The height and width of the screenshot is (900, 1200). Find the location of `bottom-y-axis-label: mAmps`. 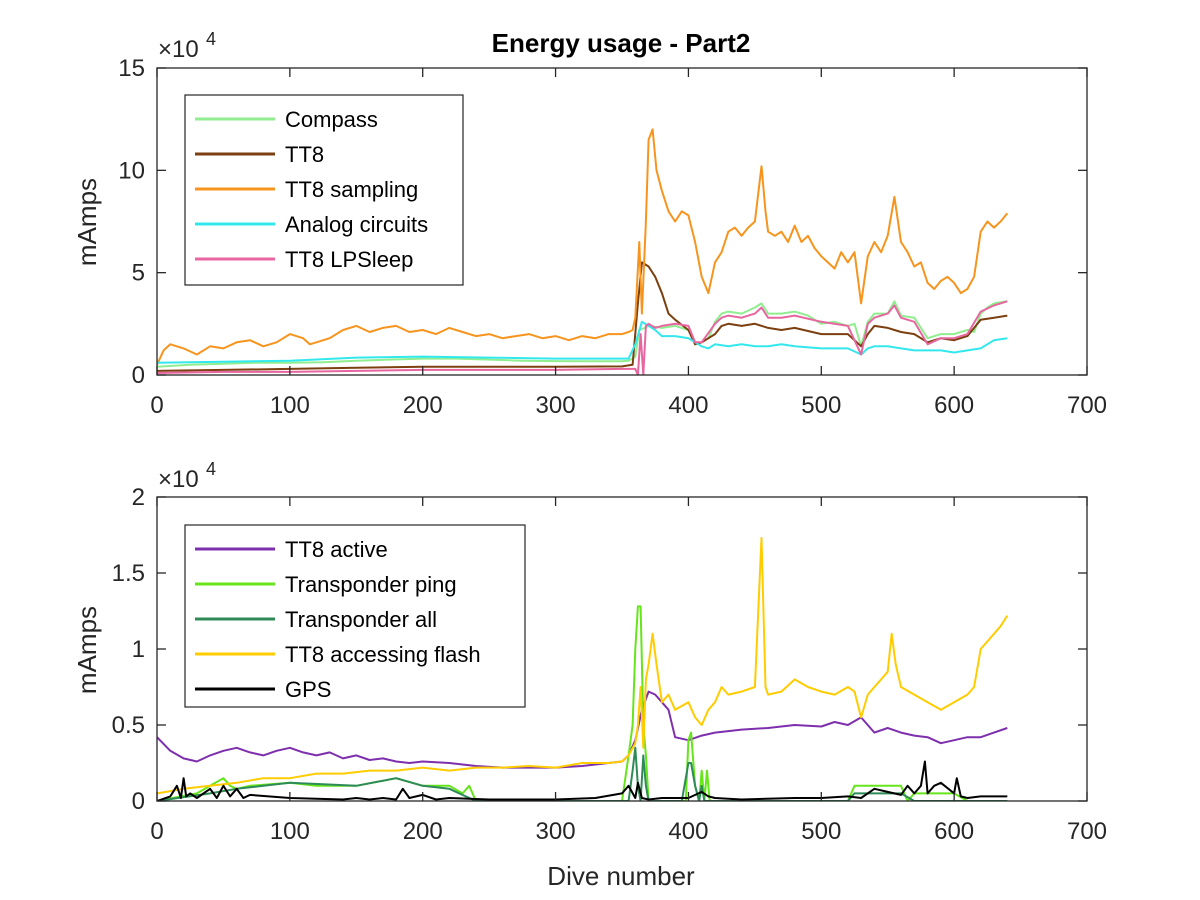

bottom-y-axis-label: mAmps is located at coordinates (87, 650).